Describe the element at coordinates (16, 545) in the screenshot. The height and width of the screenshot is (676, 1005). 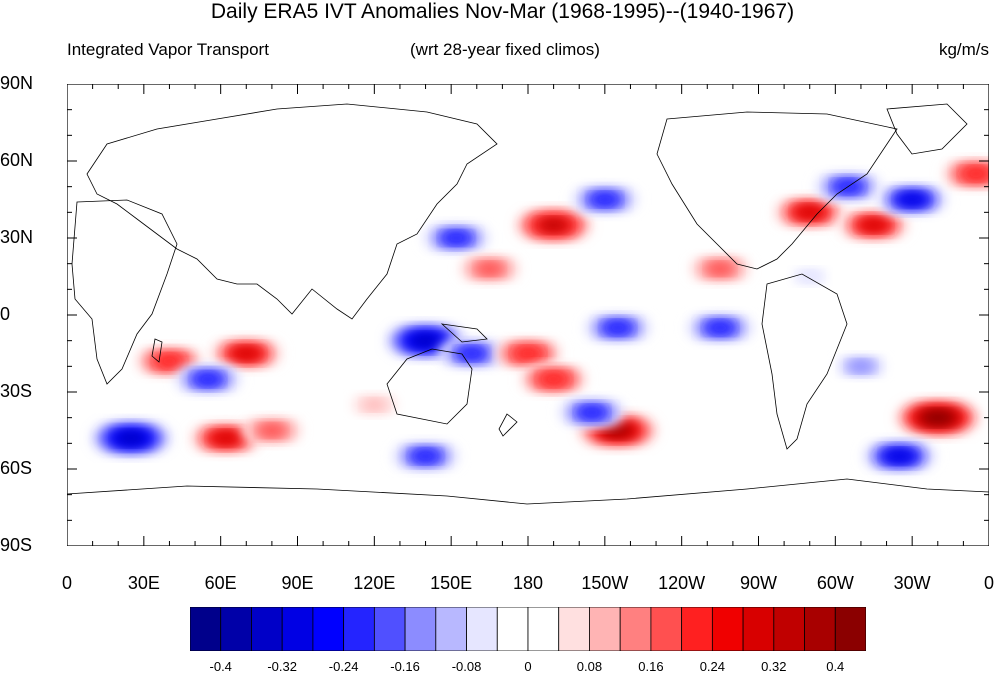
I see `lat-tick-label: 90S` at that location.